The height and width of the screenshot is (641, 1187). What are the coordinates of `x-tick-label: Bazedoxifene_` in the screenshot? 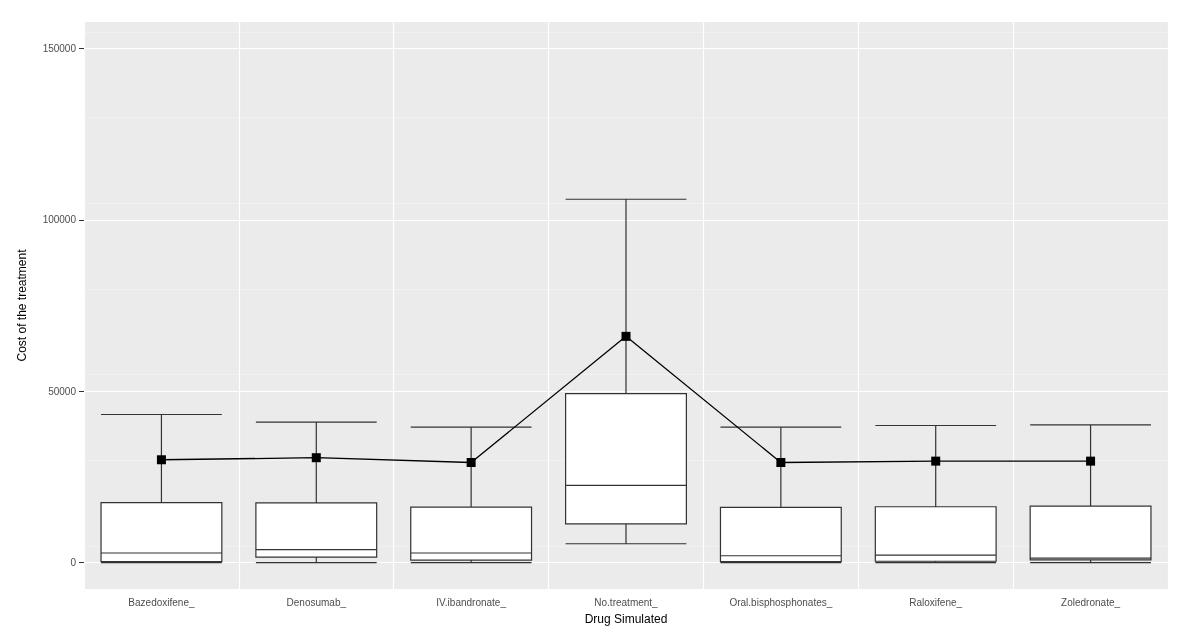 It's located at (161, 602).